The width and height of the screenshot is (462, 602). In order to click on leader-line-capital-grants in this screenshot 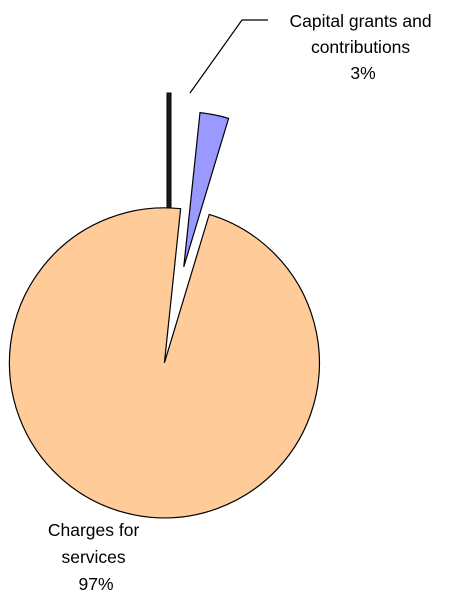, I will do `click(228, 56)`.